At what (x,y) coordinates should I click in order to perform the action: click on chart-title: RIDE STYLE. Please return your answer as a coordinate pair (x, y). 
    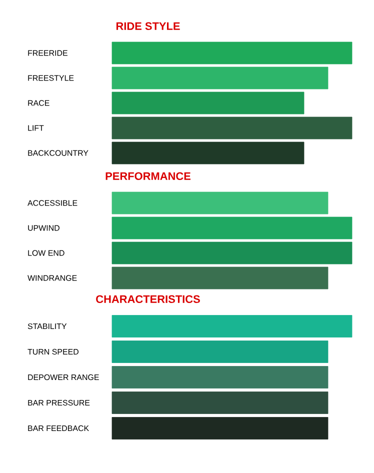
    Looking at the image, I should click on (148, 26).